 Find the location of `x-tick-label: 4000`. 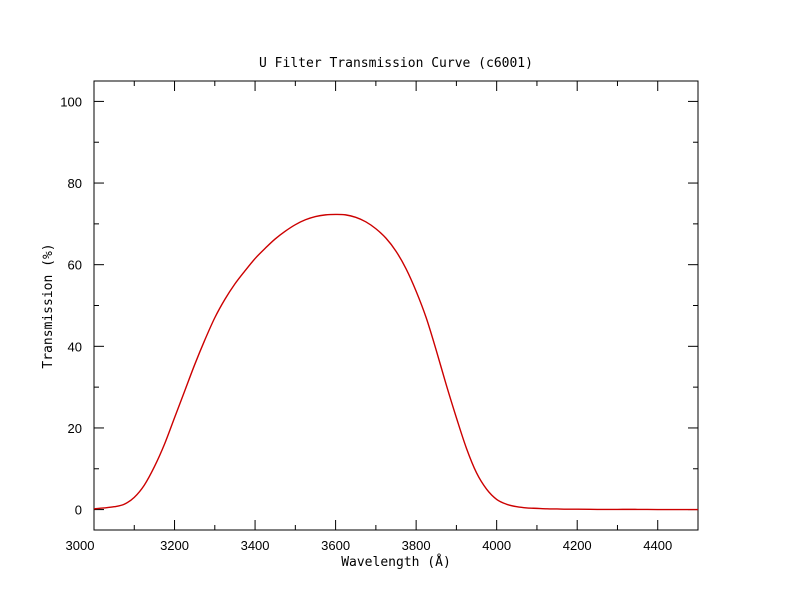

x-tick-label: 4000 is located at coordinates (496, 545).